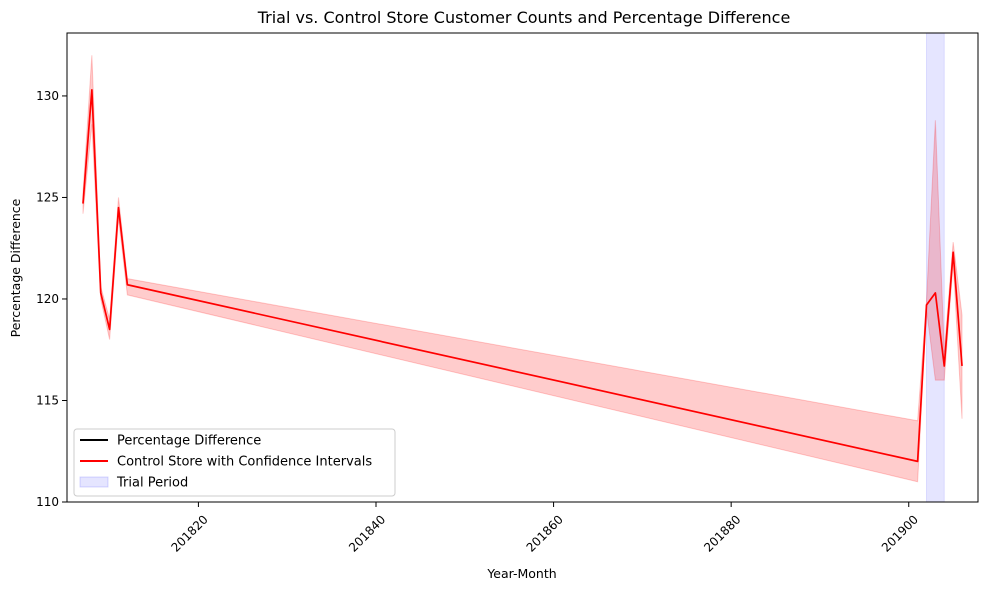 This screenshot has width=989, height=590. Describe the element at coordinates (521, 573) in the screenshot. I see `x-axis-label: Year-Month` at that location.